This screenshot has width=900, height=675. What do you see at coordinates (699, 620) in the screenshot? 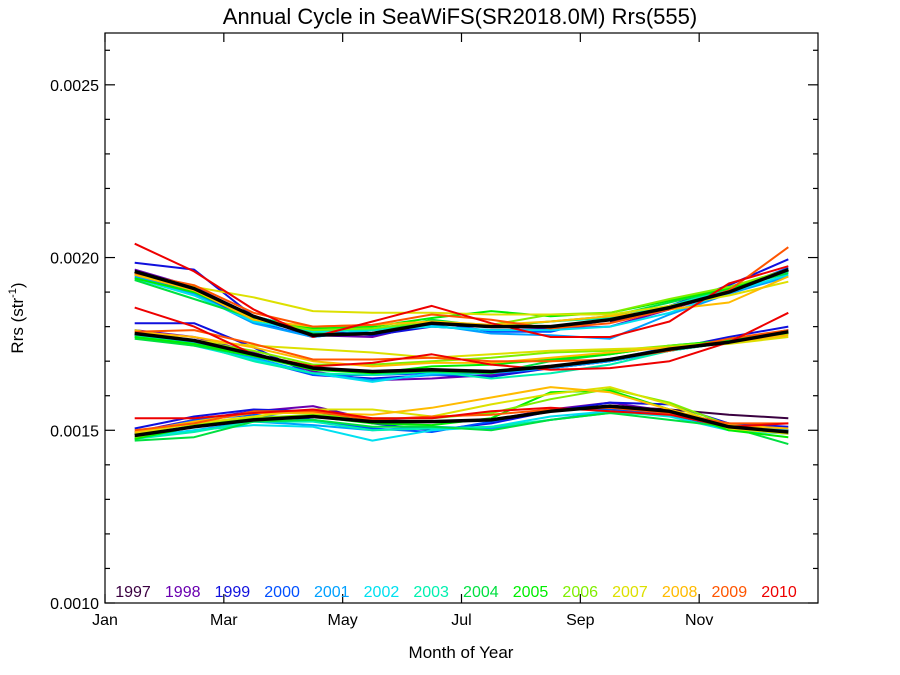
I see `x-tick-label: Nov` at bounding box center [699, 620].